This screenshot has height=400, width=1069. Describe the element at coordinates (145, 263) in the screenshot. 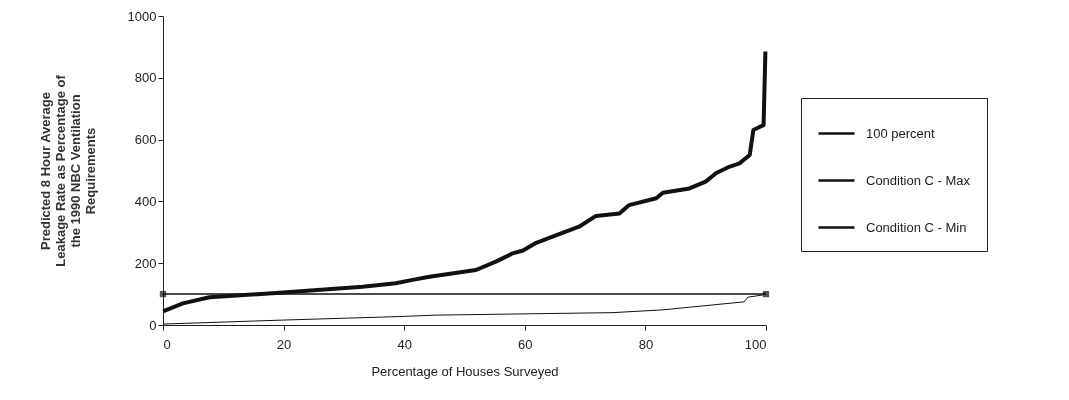

I see `y-tick-label: 200` at that location.